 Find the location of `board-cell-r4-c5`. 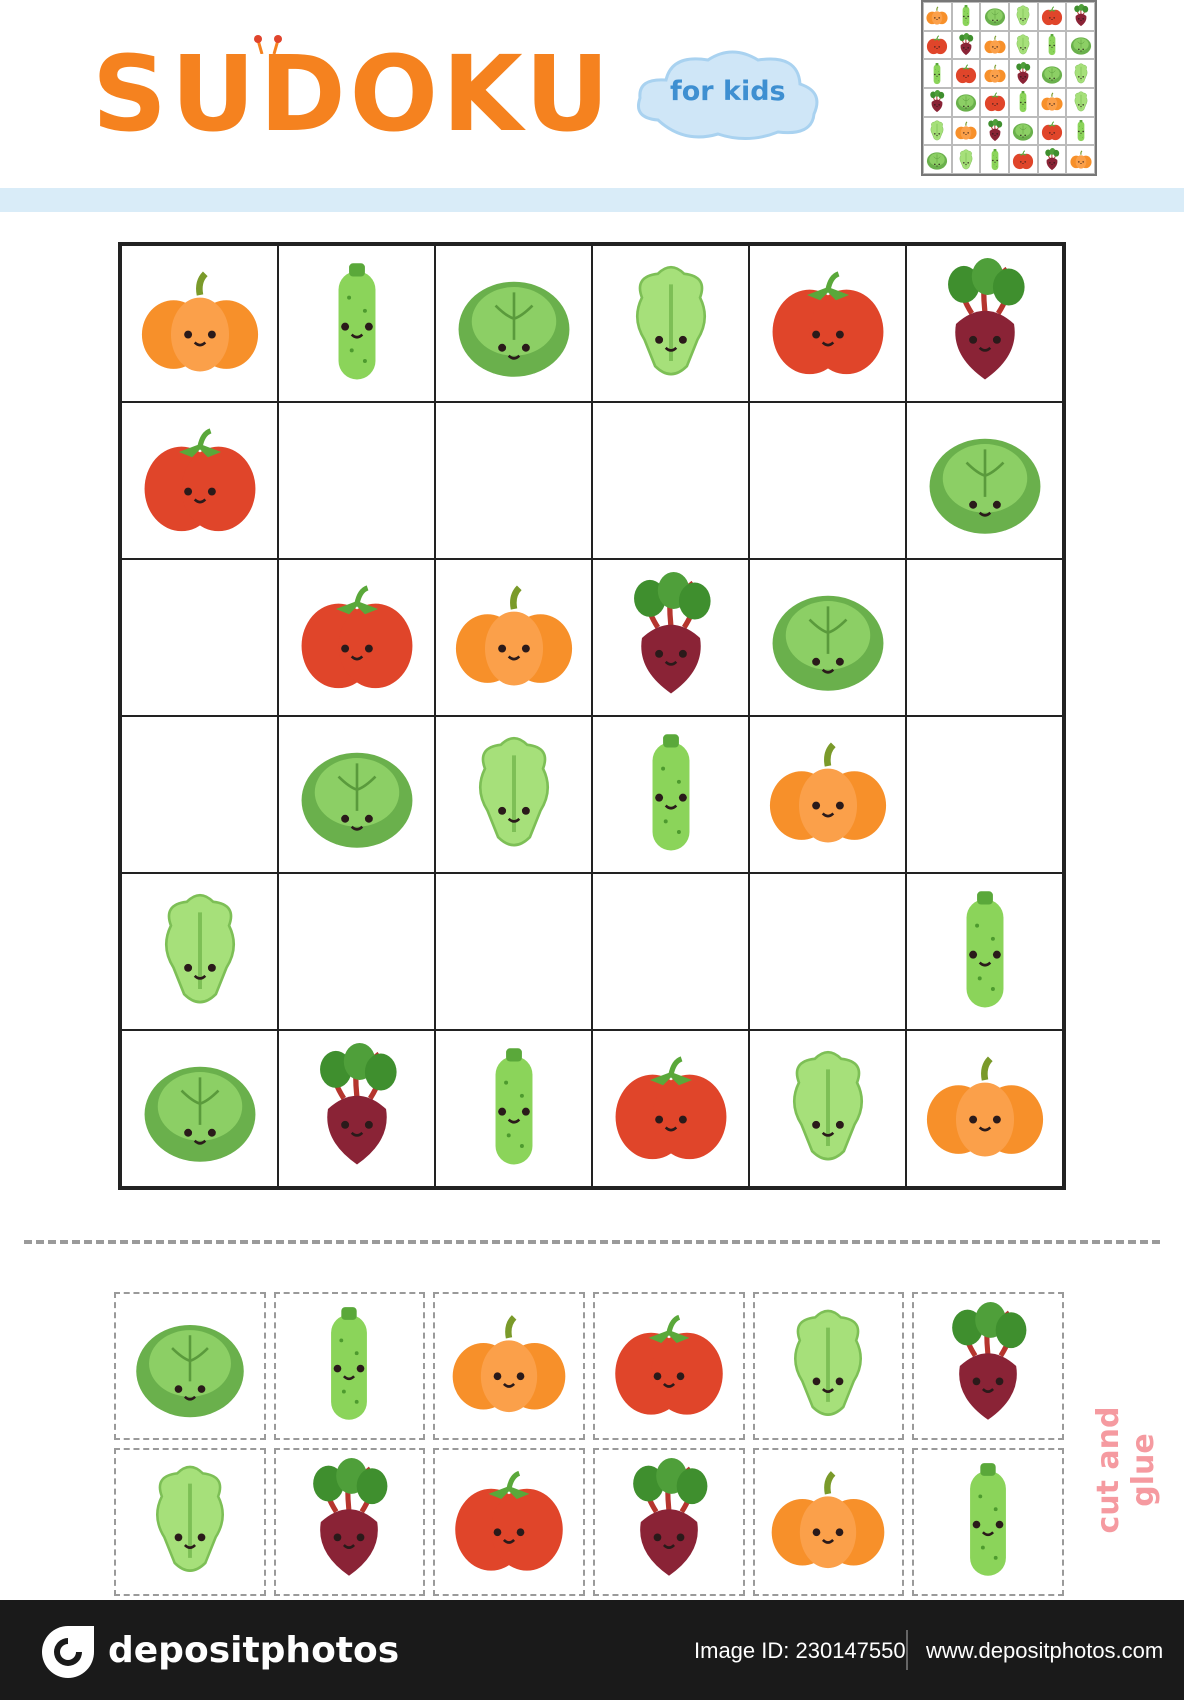

board-cell-r4-c5 is located at coordinates (827, 794).